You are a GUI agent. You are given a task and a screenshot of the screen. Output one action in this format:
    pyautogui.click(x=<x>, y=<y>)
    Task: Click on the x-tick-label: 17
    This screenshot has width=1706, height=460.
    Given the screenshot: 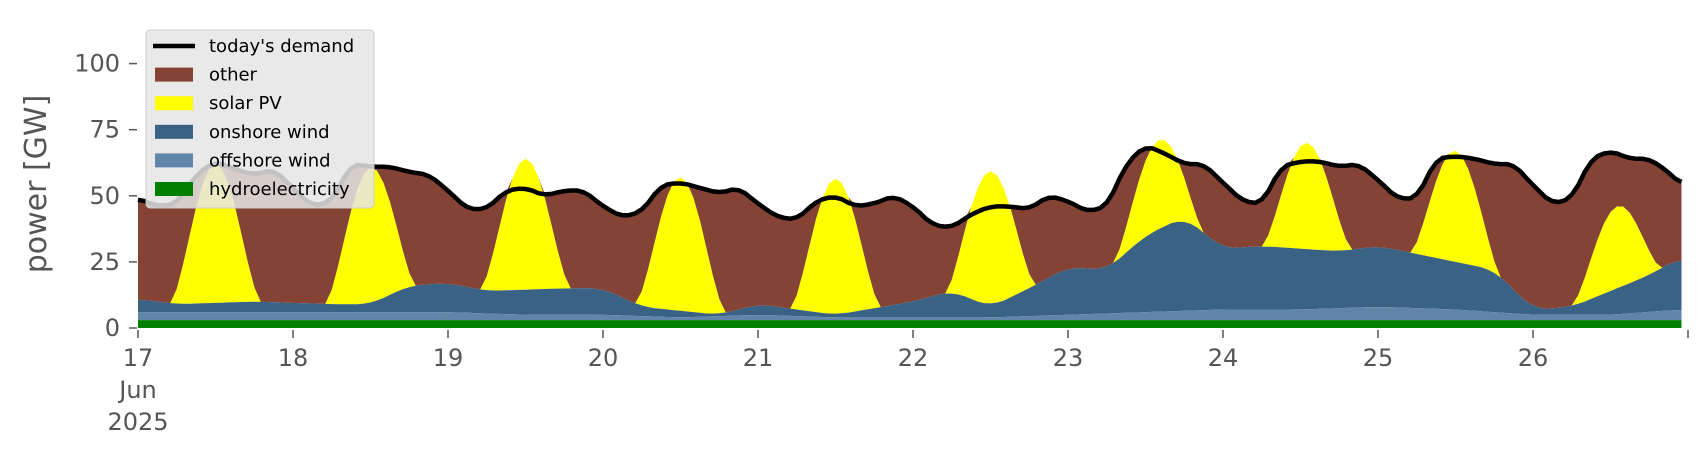 What is the action you would take?
    pyautogui.click(x=138, y=358)
    